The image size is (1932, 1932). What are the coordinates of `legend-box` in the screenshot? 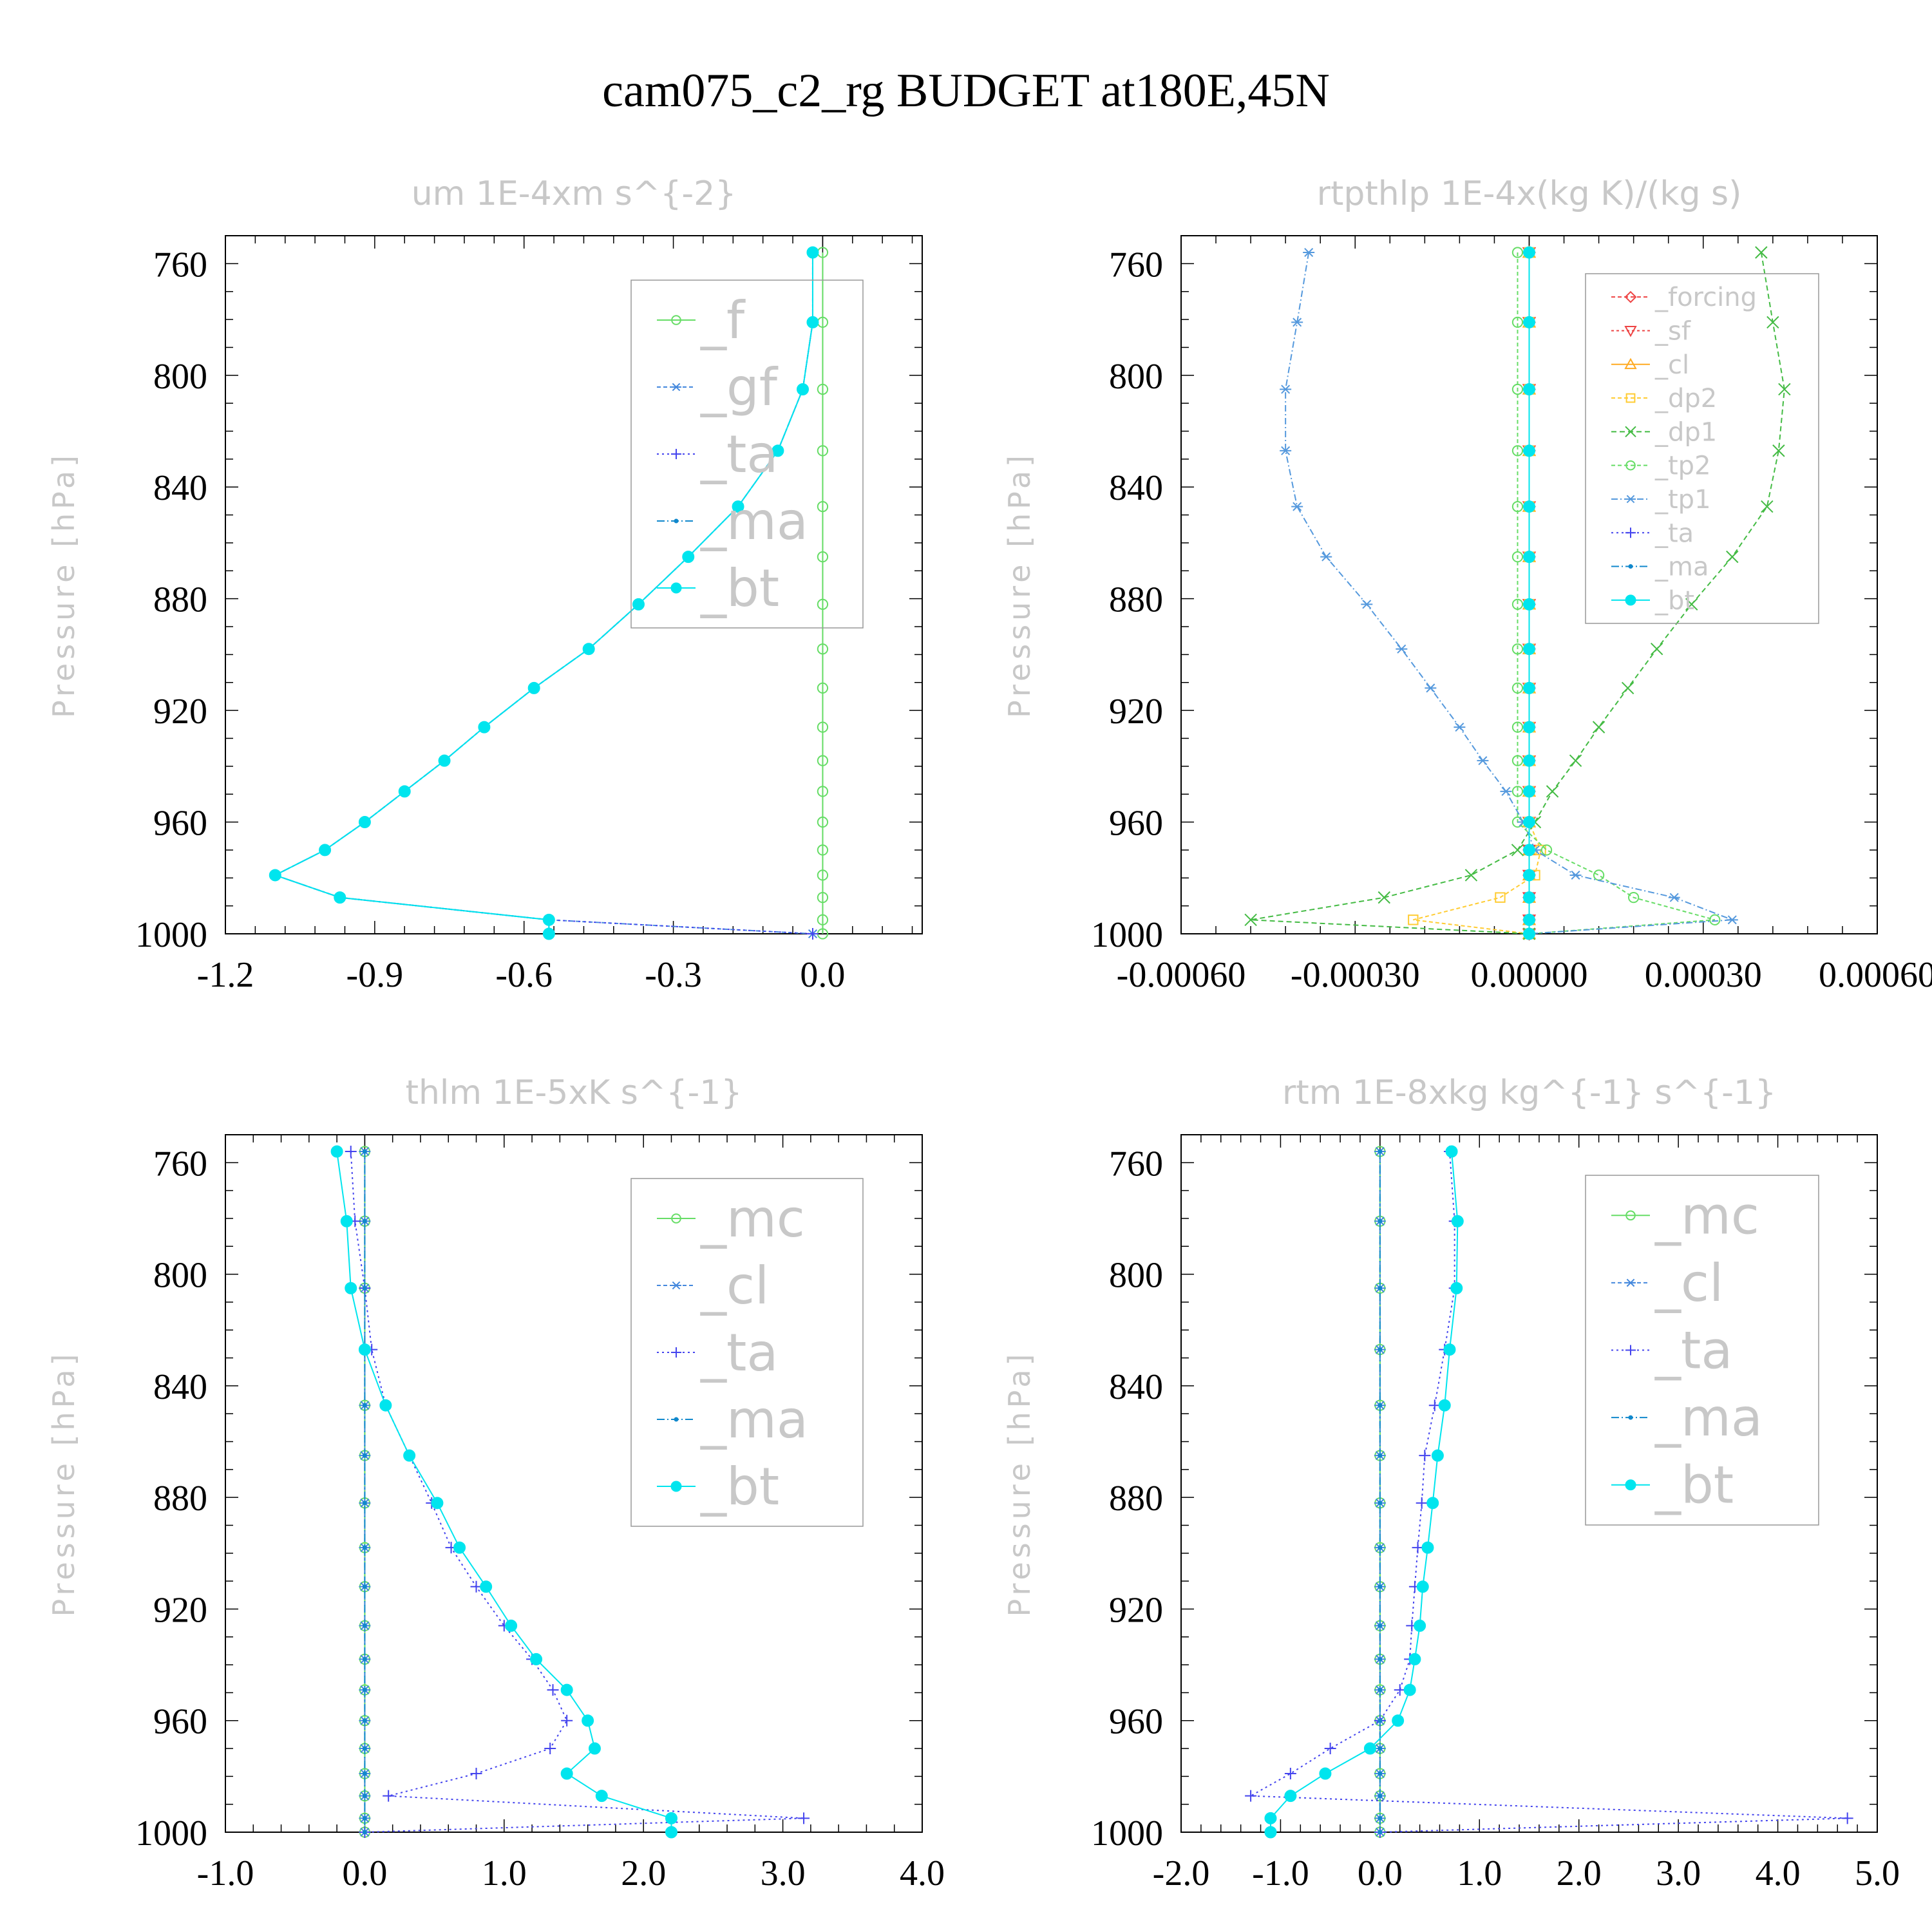 It's located at (1702, 1351).